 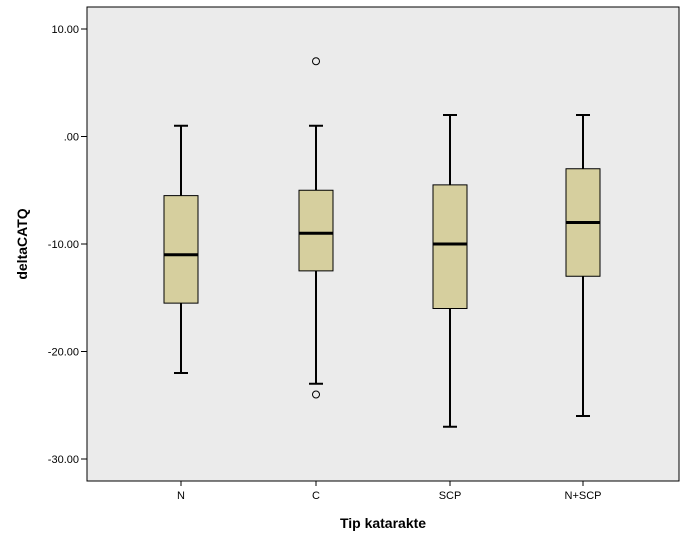 What do you see at coordinates (316, 496) in the screenshot?
I see `x-tick-label: C` at bounding box center [316, 496].